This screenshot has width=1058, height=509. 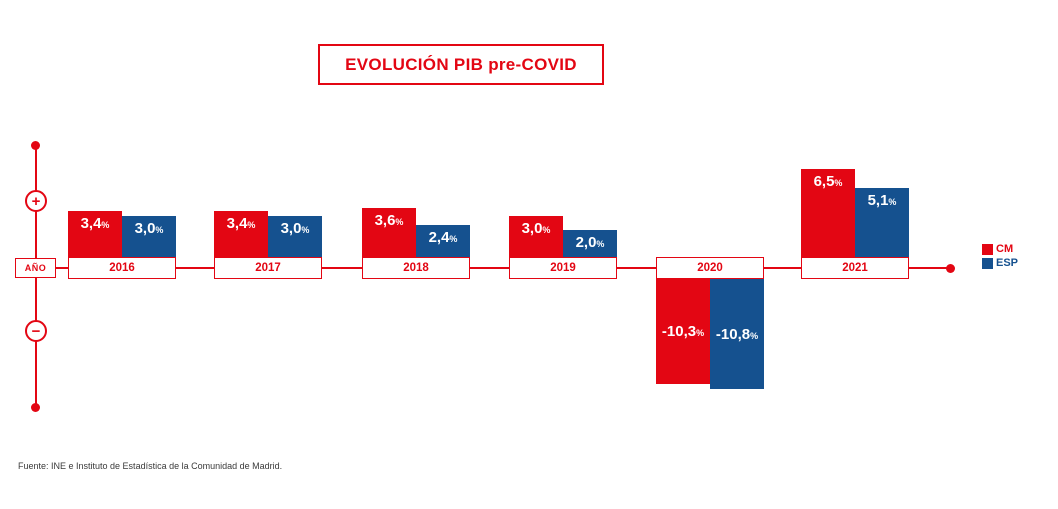 I want to click on bar-esp-2017: 3,0%, so click(x=295, y=236).